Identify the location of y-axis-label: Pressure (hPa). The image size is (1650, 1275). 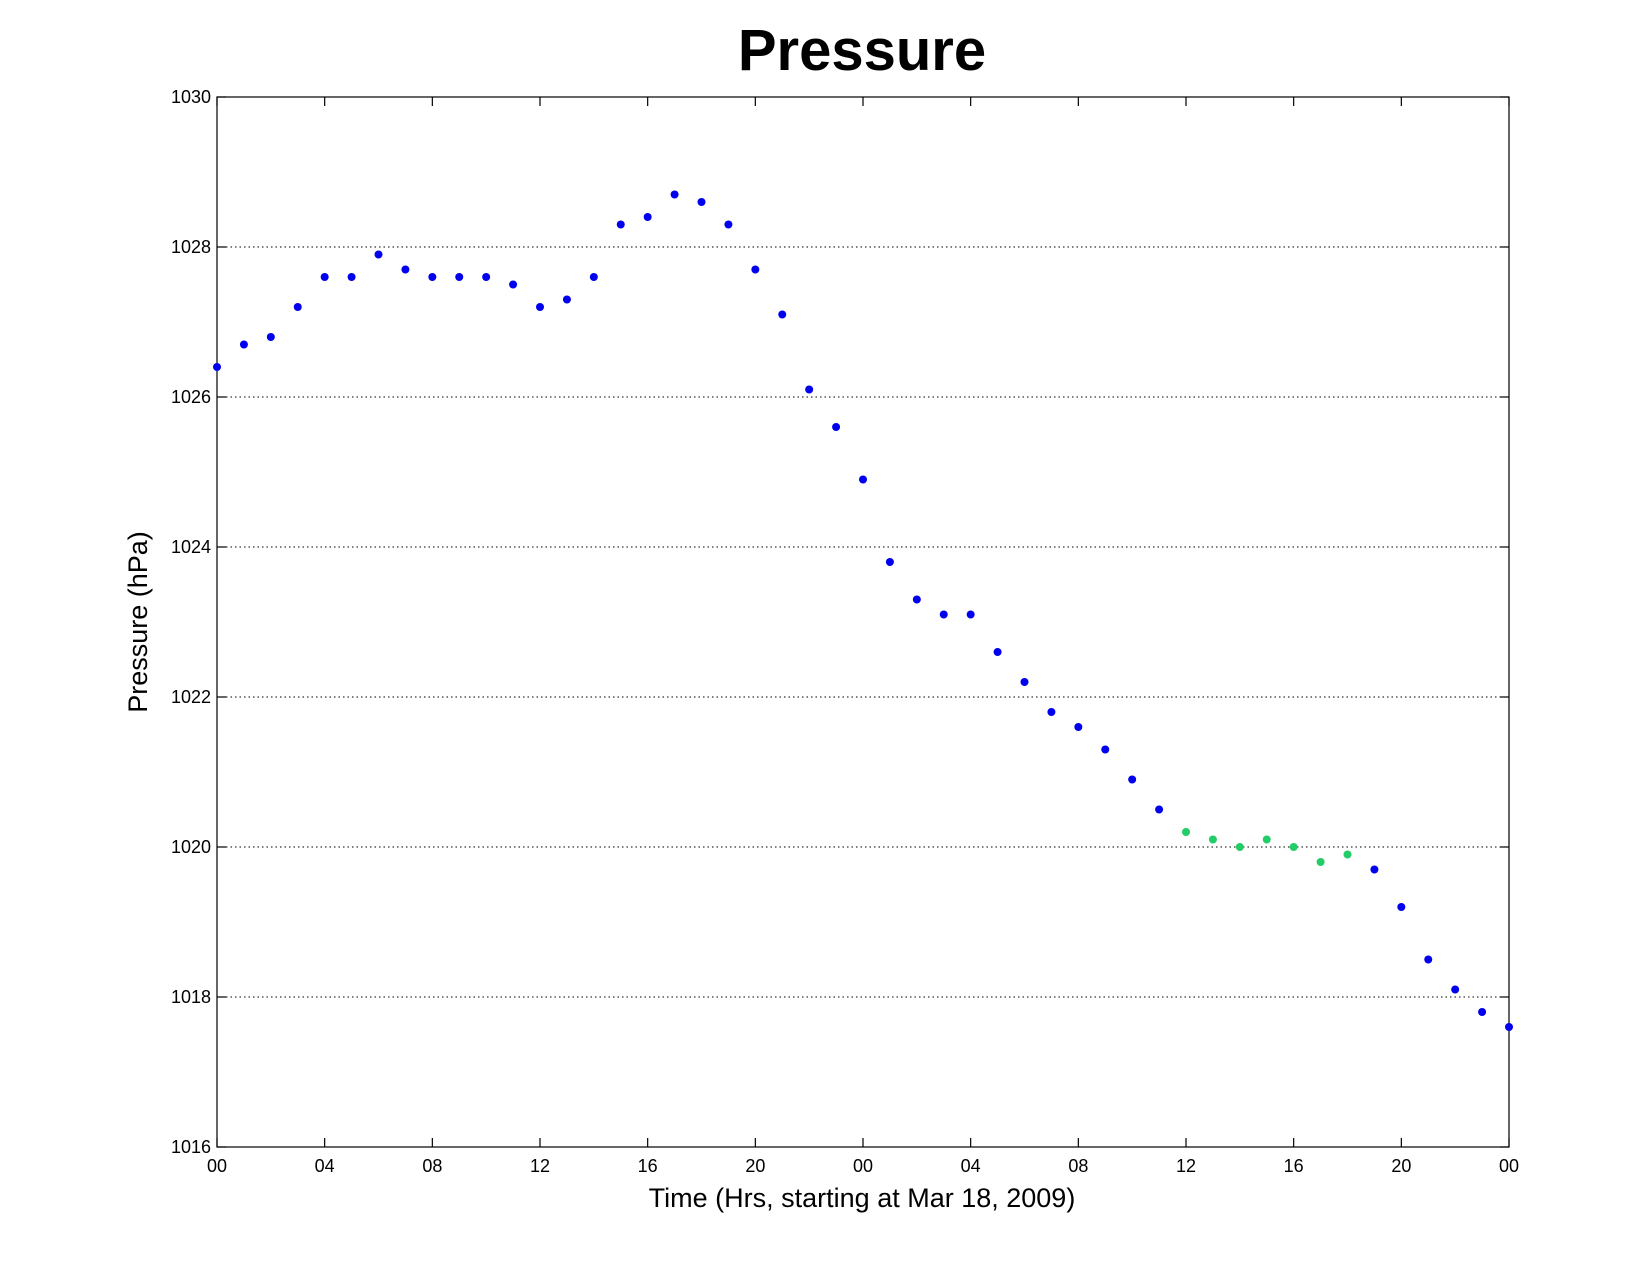
(138, 622).